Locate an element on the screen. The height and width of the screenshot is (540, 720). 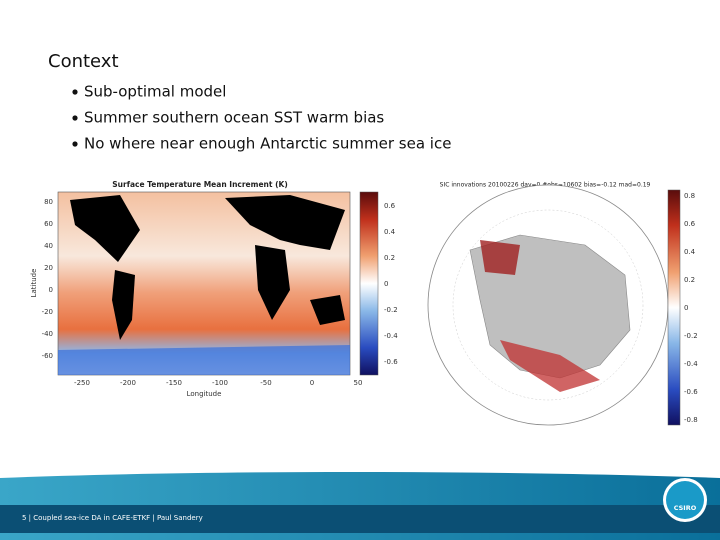
logo-inner is located at coordinates (685, 500).